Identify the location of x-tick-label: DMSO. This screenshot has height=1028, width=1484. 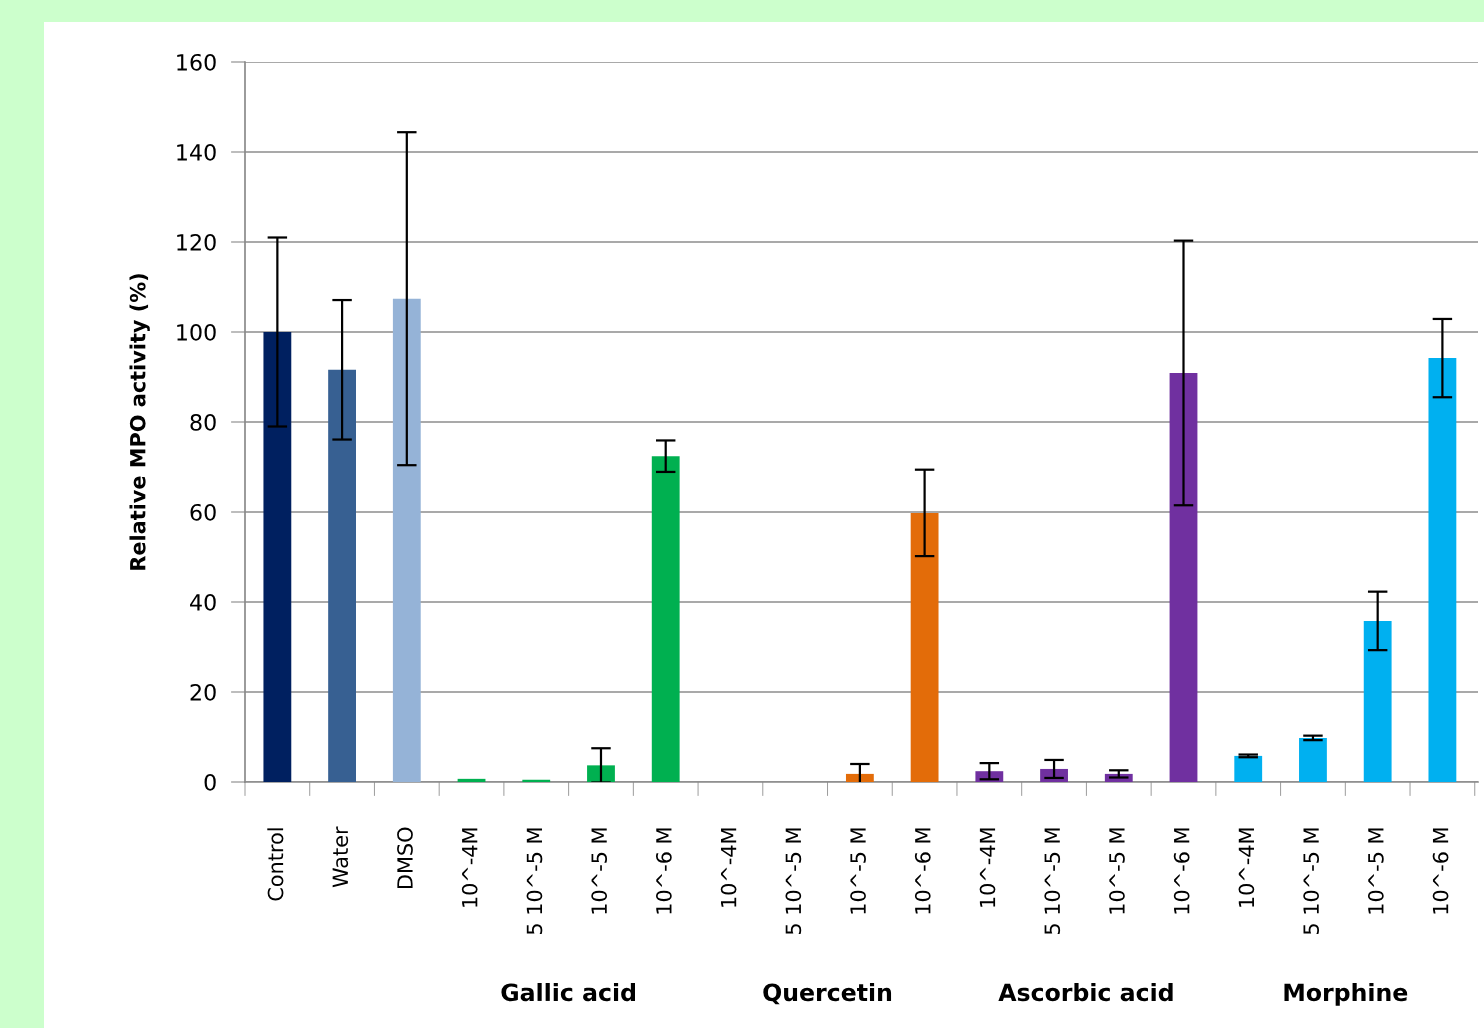
(405, 858).